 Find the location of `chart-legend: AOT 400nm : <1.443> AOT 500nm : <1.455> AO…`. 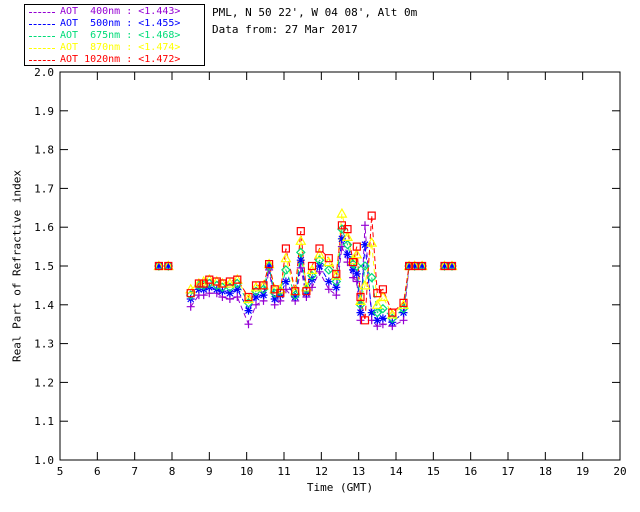

chart-legend: AOT 400nm : <1.443> AOT 500nm : <1.455> AO… is located at coordinates (114, 35).